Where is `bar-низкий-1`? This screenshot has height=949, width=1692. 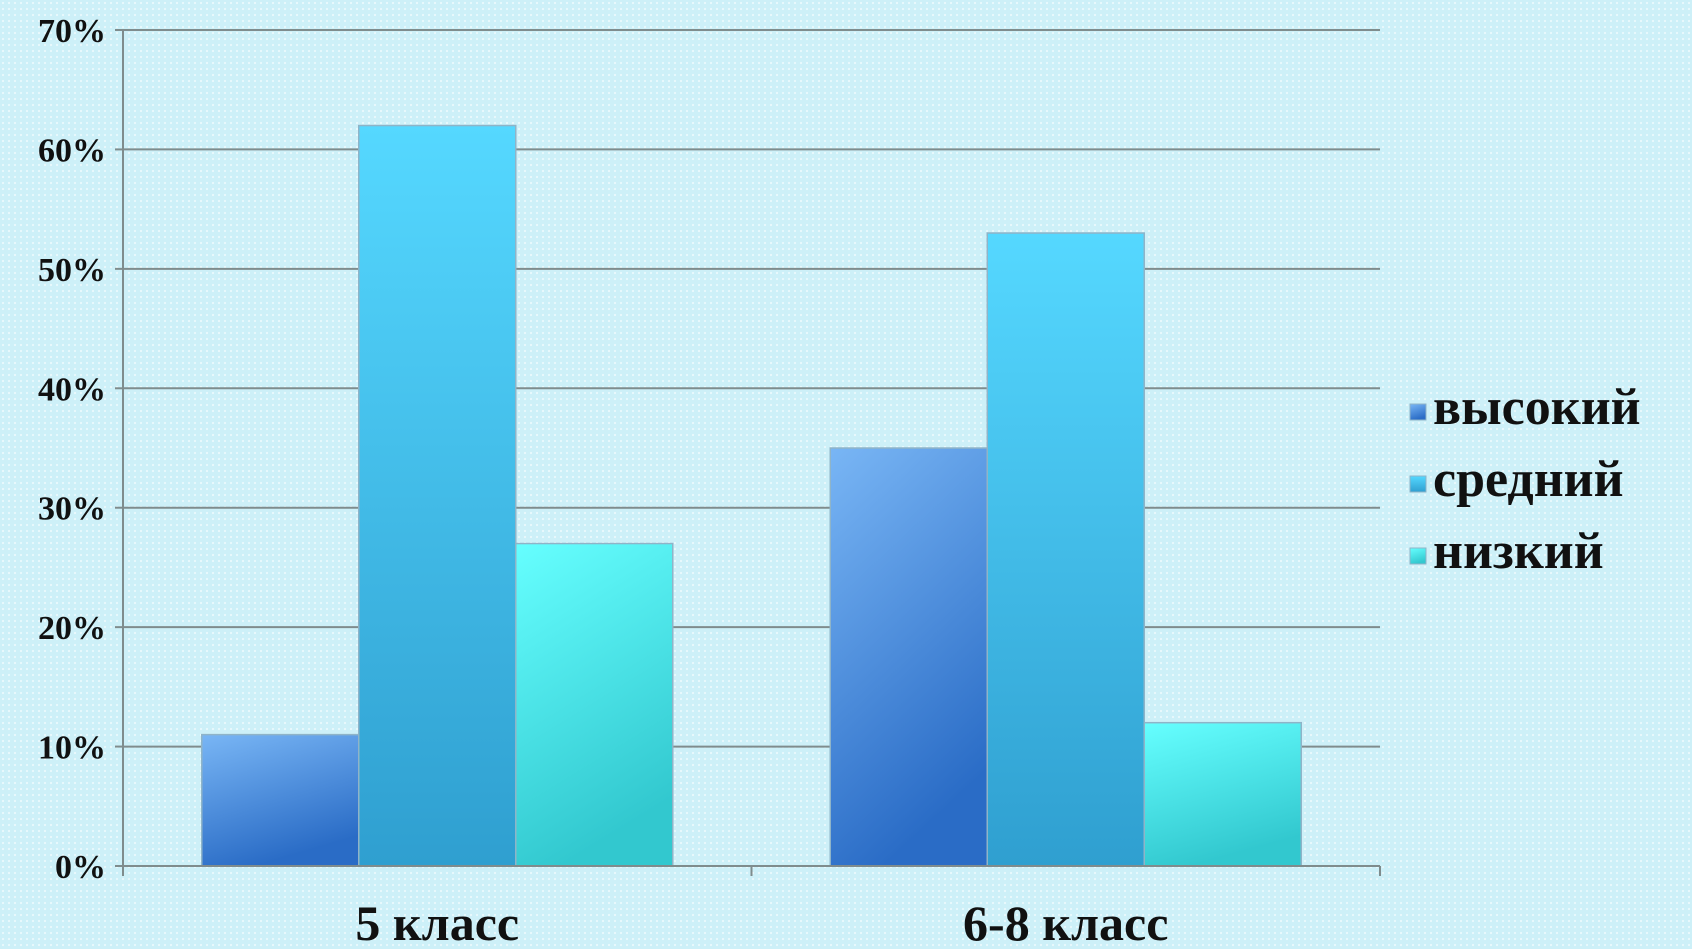 bar-низкий-1 is located at coordinates (1222, 794).